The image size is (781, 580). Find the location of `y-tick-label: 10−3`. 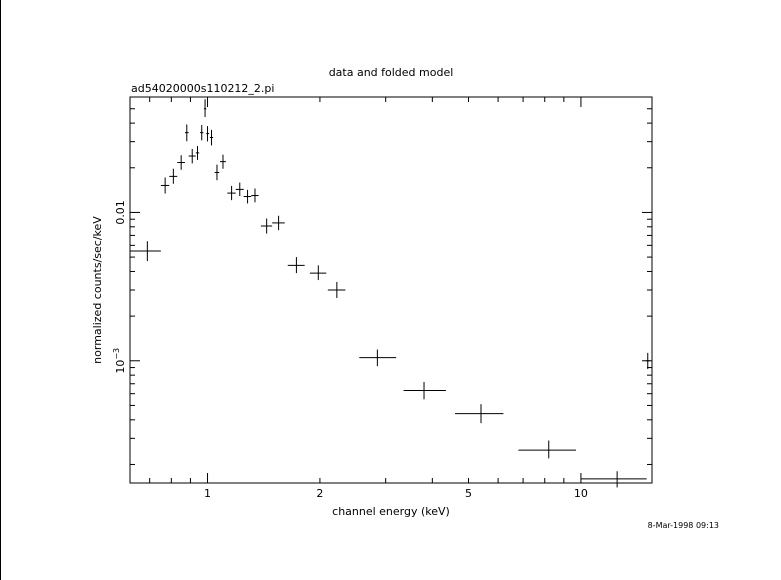

y-tick-label: 10−3 is located at coordinates (119, 361).